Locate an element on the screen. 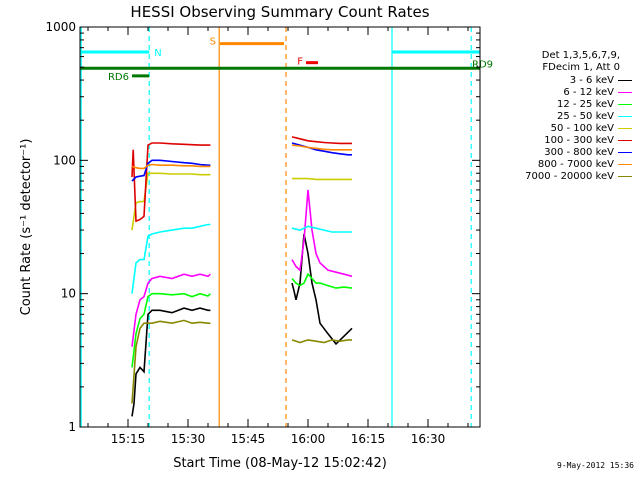  legend-label: 12 - 25 keV is located at coordinates (585, 104).